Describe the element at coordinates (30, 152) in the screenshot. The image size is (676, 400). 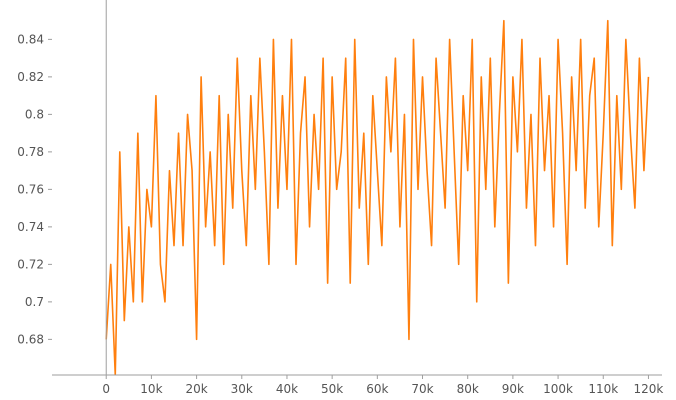
I see `y-tick-label: 0.78` at that location.